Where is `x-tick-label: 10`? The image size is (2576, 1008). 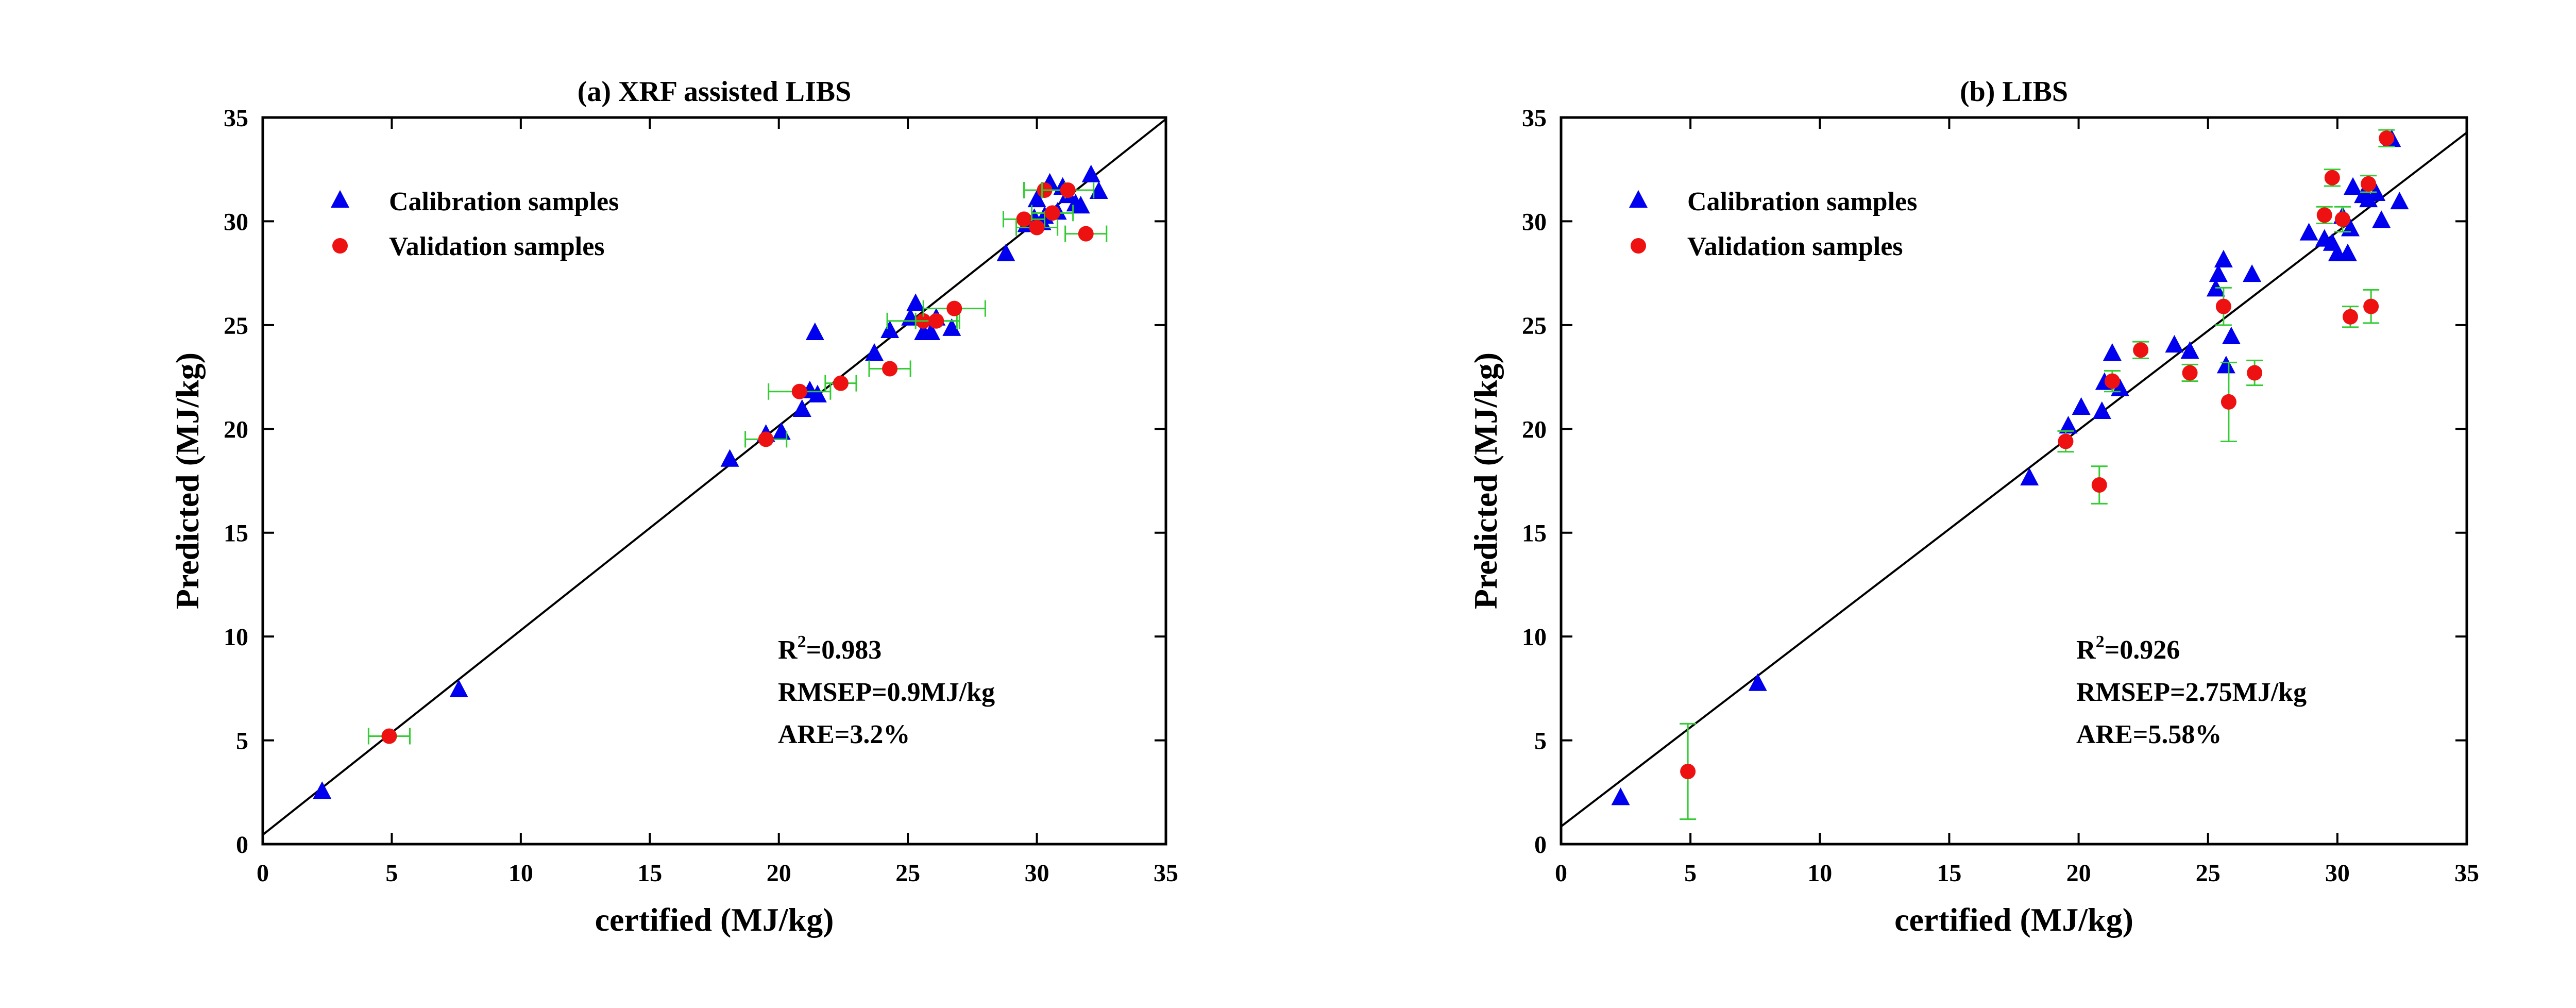 x-tick-label: 10 is located at coordinates (521, 873).